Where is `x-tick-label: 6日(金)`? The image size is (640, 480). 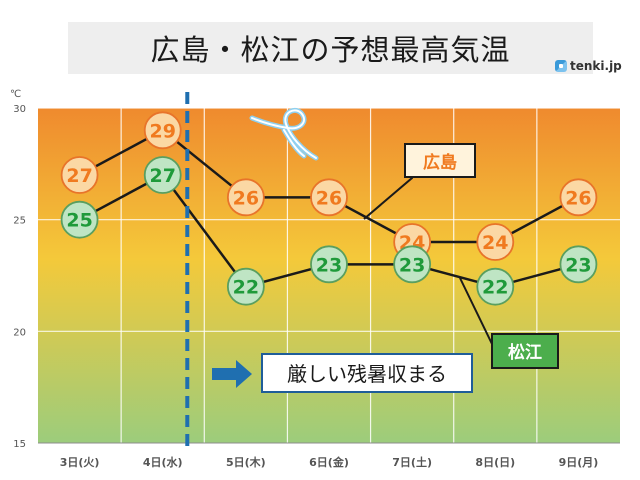
x-tick-label: 6日(金) is located at coordinates (329, 462).